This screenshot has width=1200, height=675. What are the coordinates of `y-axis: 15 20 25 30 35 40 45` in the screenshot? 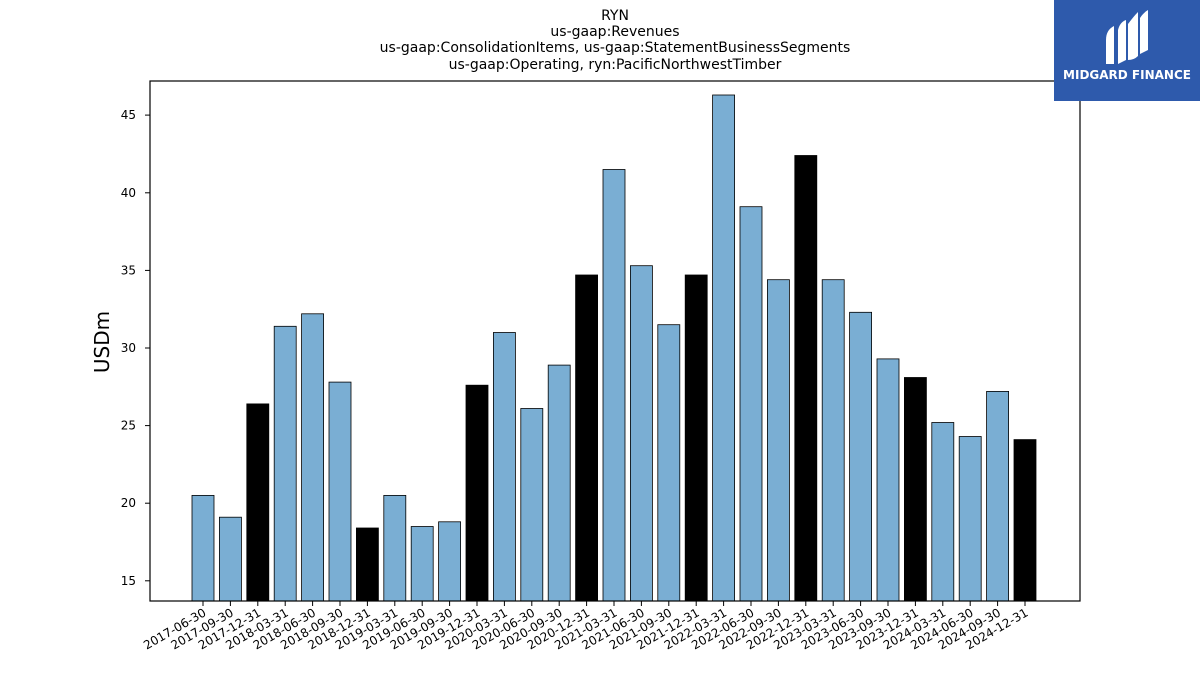 It's located at (135, 348).